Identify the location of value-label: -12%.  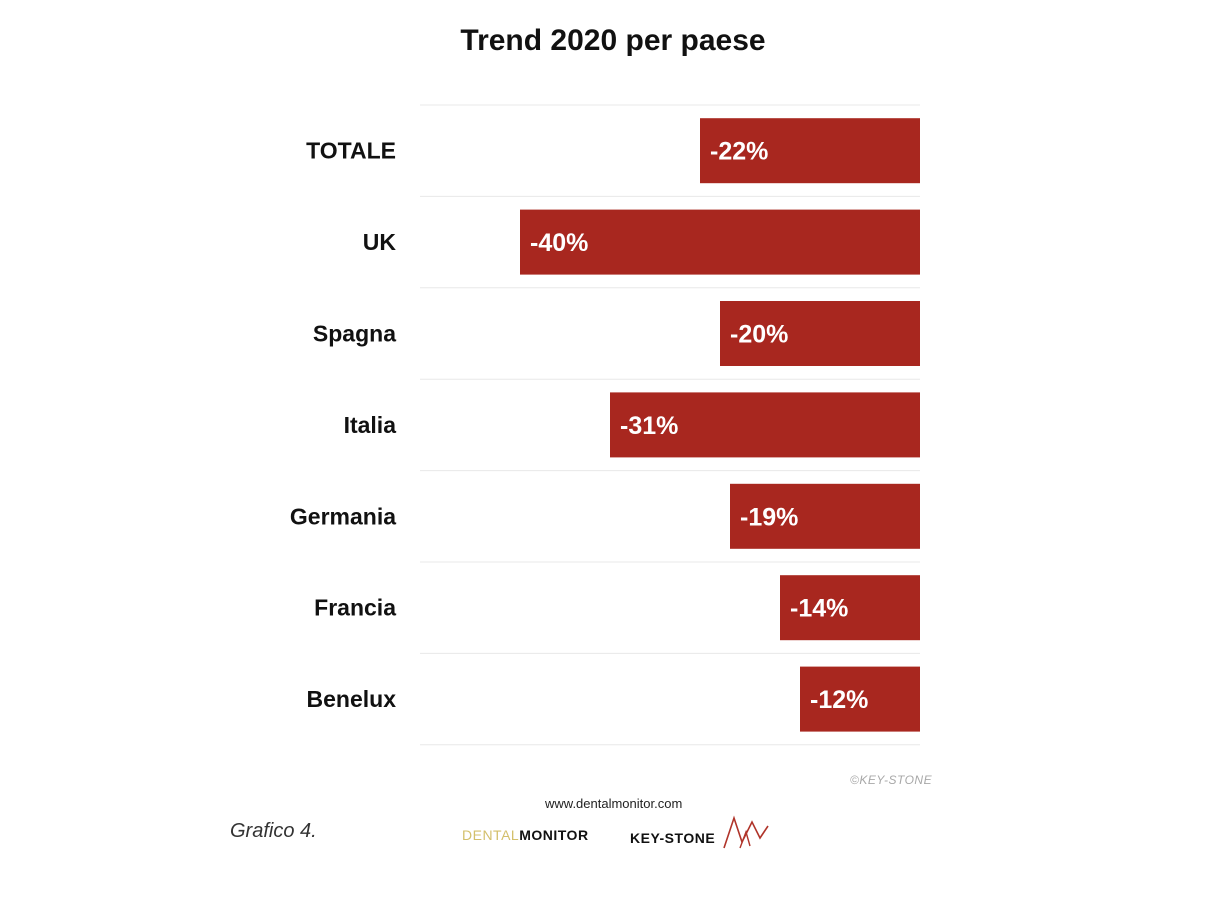
(839, 700).